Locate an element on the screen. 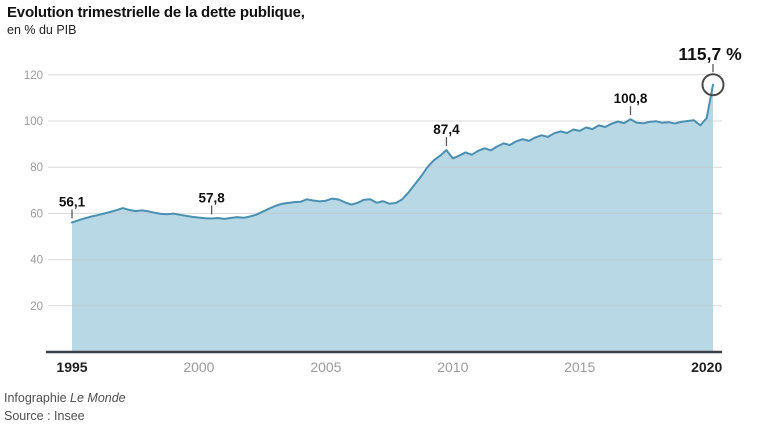 This screenshot has width=760, height=428. y-axis-tick-label: 20 is located at coordinates (36, 307).